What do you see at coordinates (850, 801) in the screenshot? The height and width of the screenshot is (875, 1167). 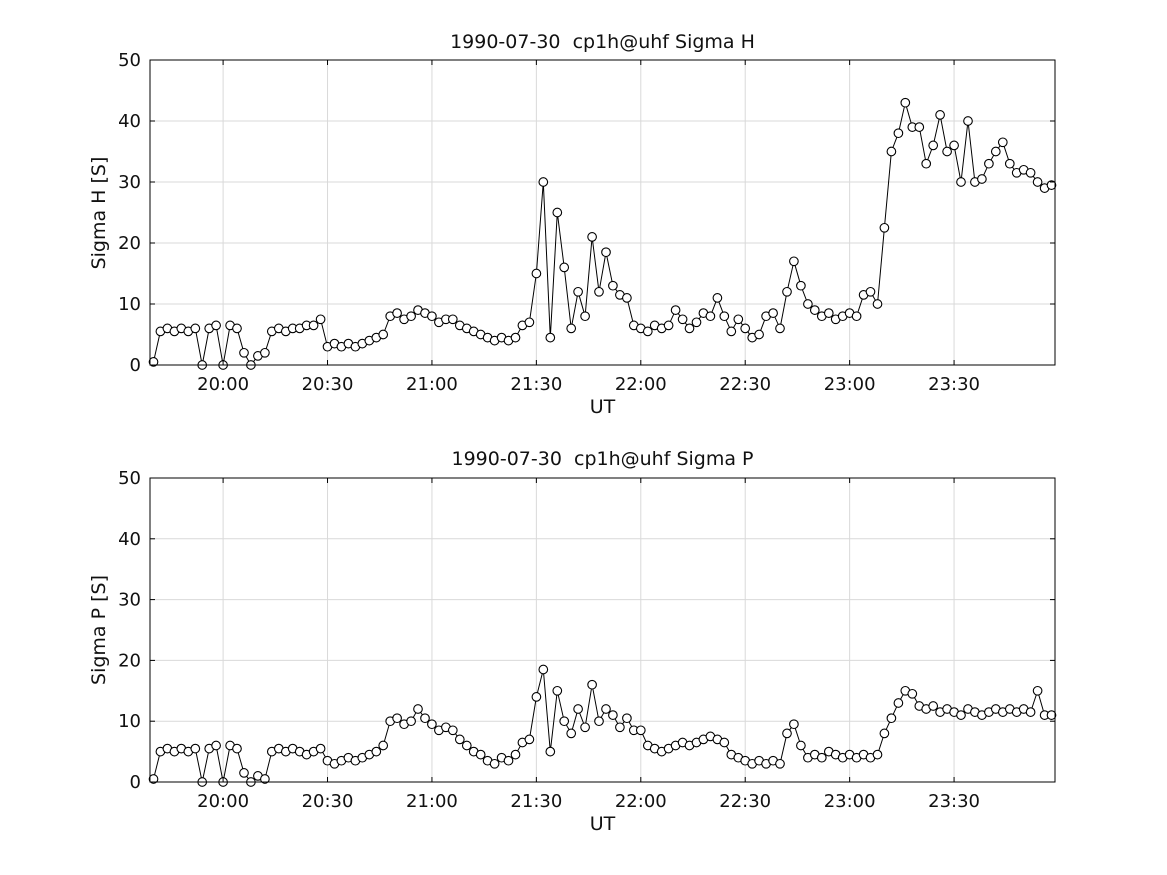 I see `x-tick-label: 23:00` at bounding box center [850, 801].